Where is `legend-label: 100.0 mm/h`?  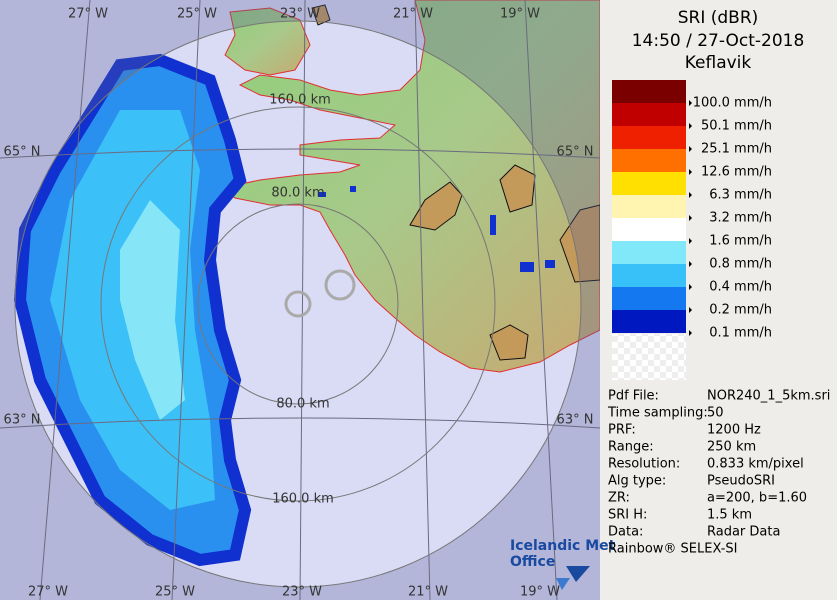 legend-label: 100.0 mm/h is located at coordinates (732, 103).